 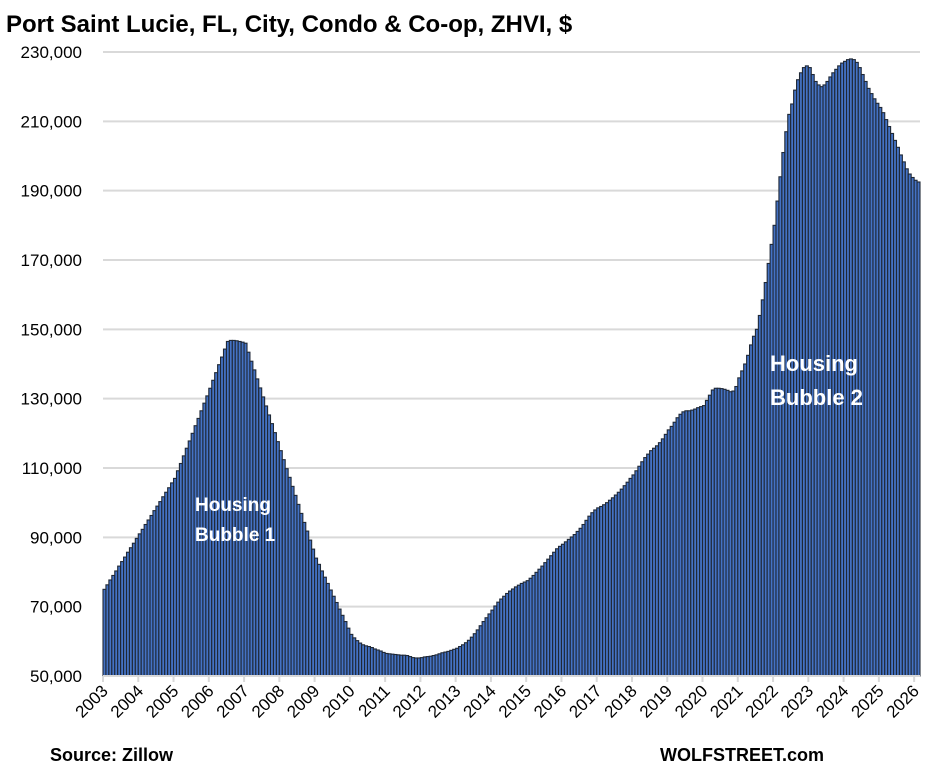 What do you see at coordinates (51, 260) in the screenshot?
I see `y-tick-label: 170,000` at bounding box center [51, 260].